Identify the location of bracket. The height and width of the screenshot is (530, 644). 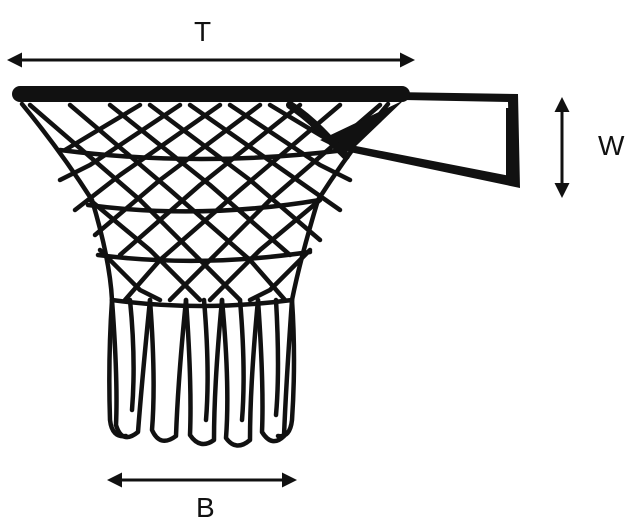
(420, 140).